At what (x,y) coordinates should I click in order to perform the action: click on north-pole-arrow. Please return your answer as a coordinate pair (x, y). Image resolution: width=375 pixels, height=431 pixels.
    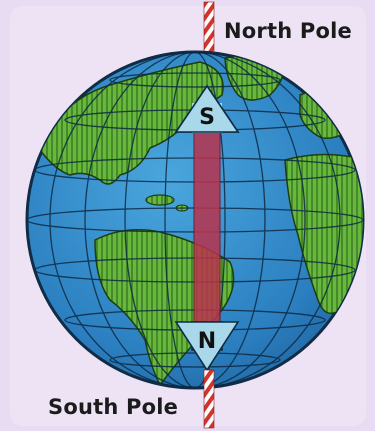
    Looking at the image, I should click on (207, 346).